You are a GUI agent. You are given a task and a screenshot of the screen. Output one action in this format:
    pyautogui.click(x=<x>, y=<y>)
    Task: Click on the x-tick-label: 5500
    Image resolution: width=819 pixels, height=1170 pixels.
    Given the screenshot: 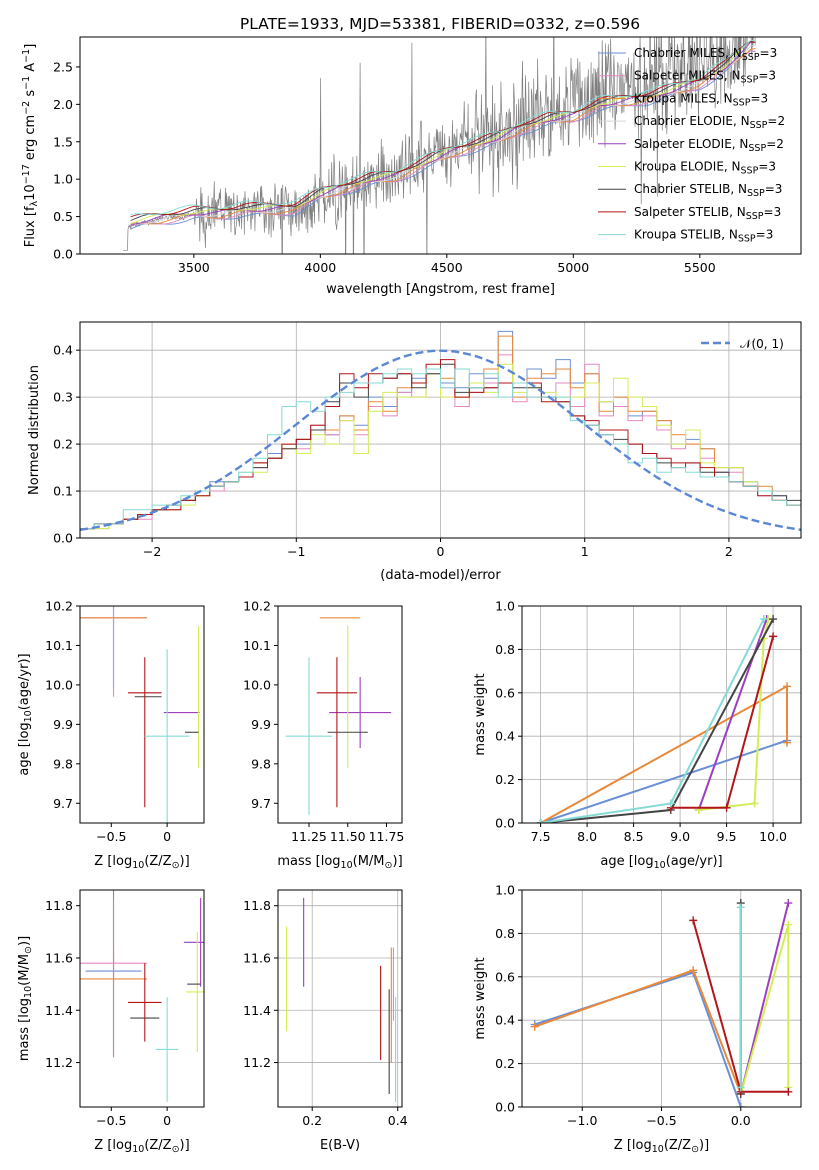 What is the action you would take?
    pyautogui.click(x=700, y=267)
    